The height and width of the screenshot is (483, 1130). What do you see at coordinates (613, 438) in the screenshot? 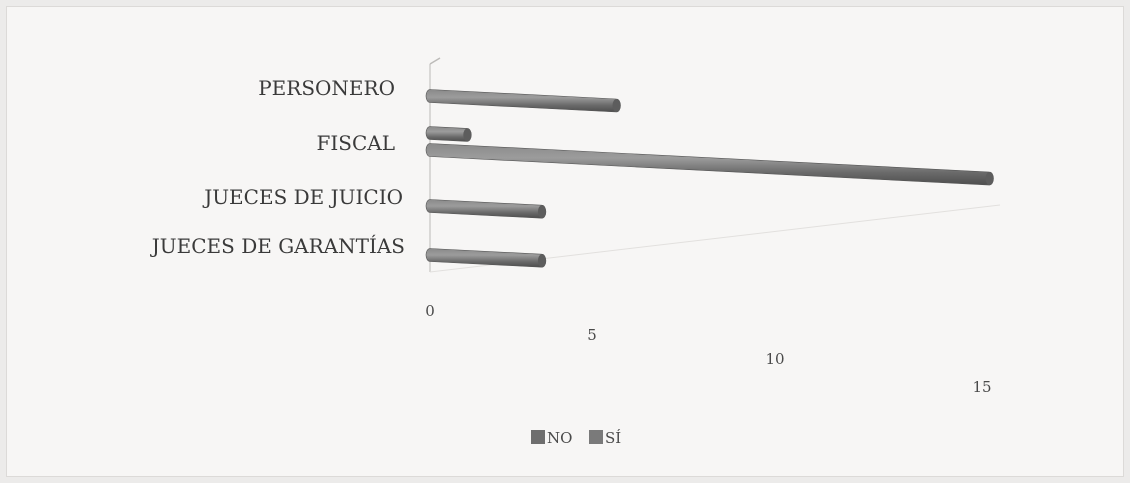
I see `legend-label-si: SÍ` at bounding box center [613, 438].